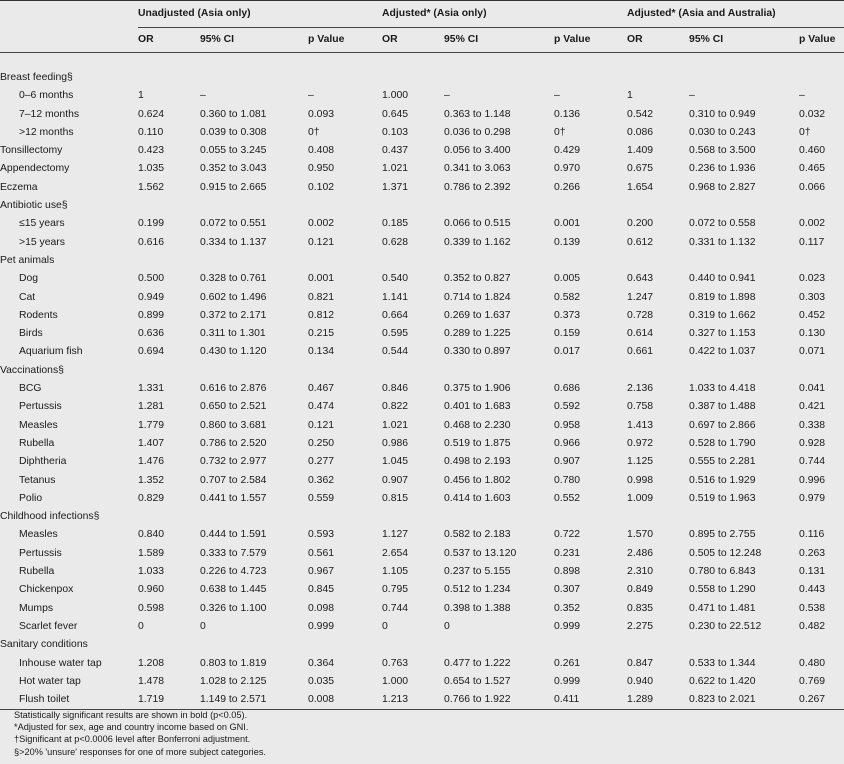 Image resolution: width=844 pixels, height=764 pixels. What do you see at coordinates (233, 334) in the screenshot?
I see `cell-ci: 0.311 to 1.301` at bounding box center [233, 334].